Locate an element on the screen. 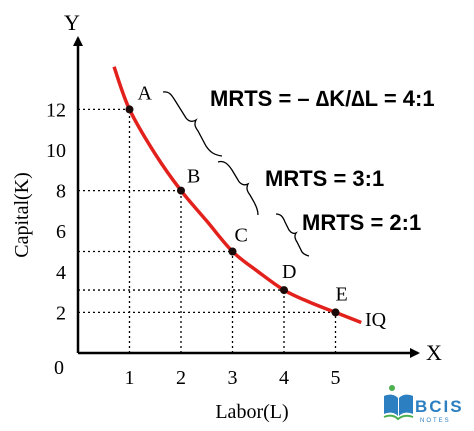 This screenshot has width=474, height=431. y-tick-label: 2 is located at coordinates (61, 313).